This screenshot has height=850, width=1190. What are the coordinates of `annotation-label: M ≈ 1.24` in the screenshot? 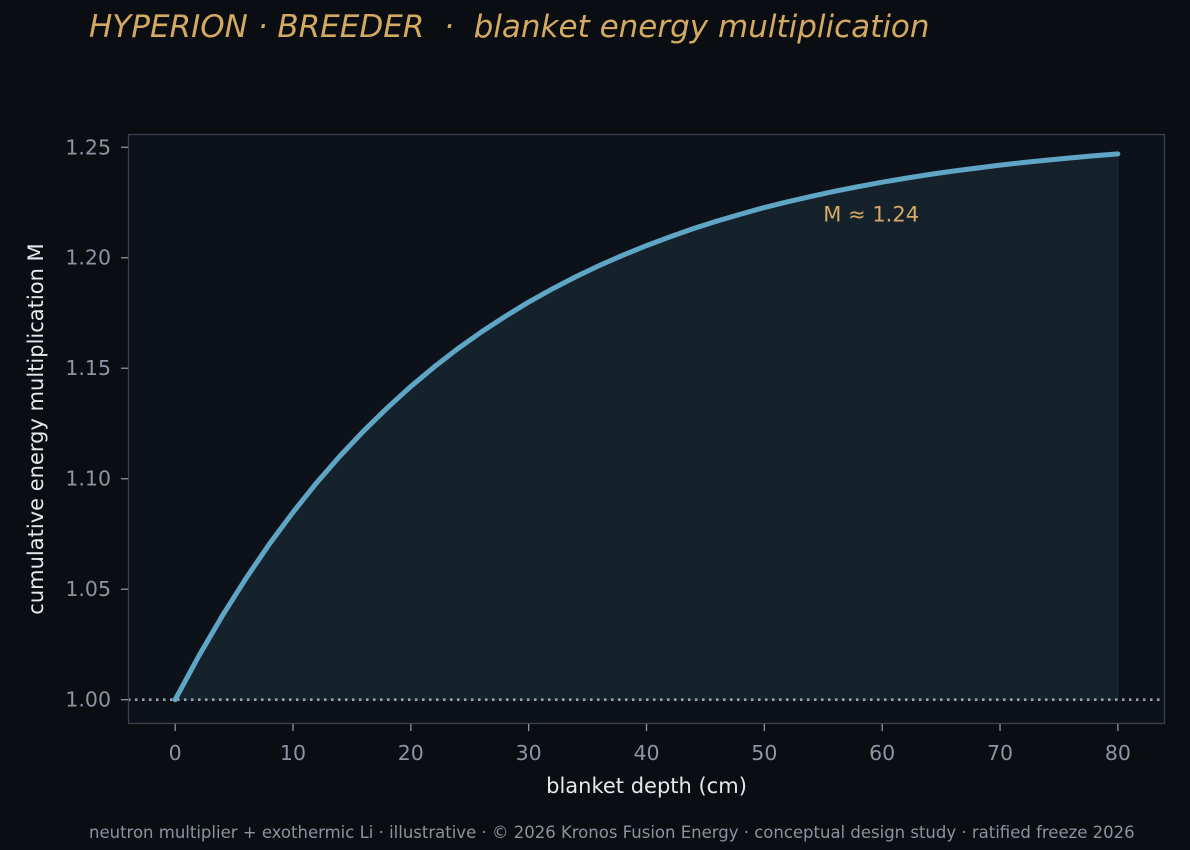 It's located at (871, 215).